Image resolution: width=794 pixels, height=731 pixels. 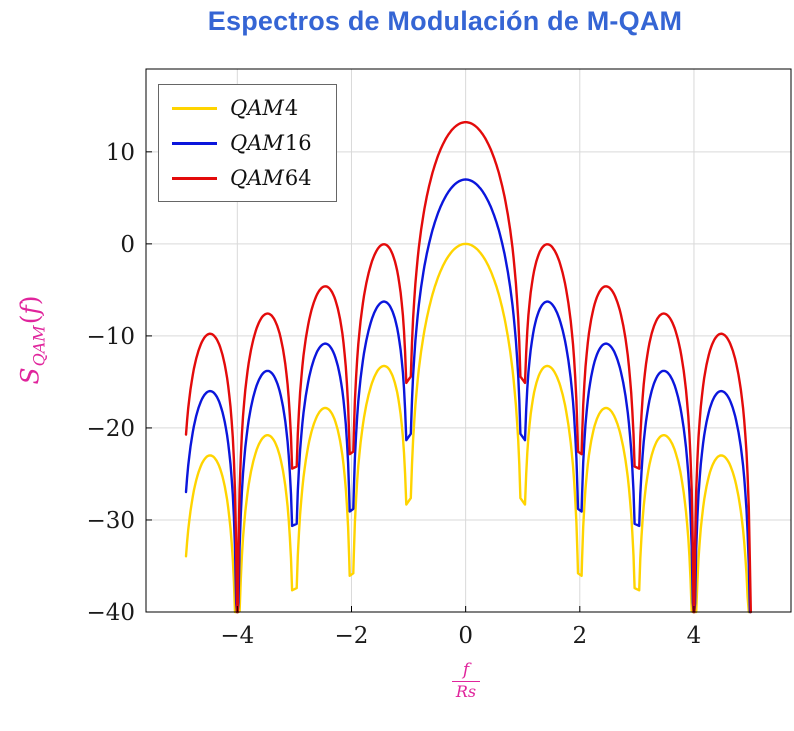 What do you see at coordinates (110, 337) in the screenshot?
I see `y-tick-label: −10` at bounding box center [110, 337].